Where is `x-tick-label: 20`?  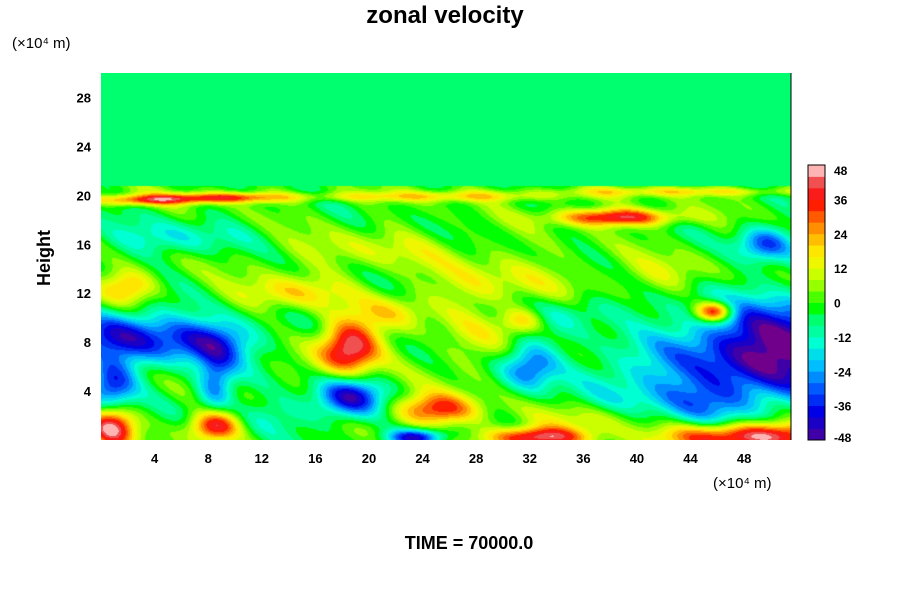 x-tick-label: 20 is located at coordinates (369, 458).